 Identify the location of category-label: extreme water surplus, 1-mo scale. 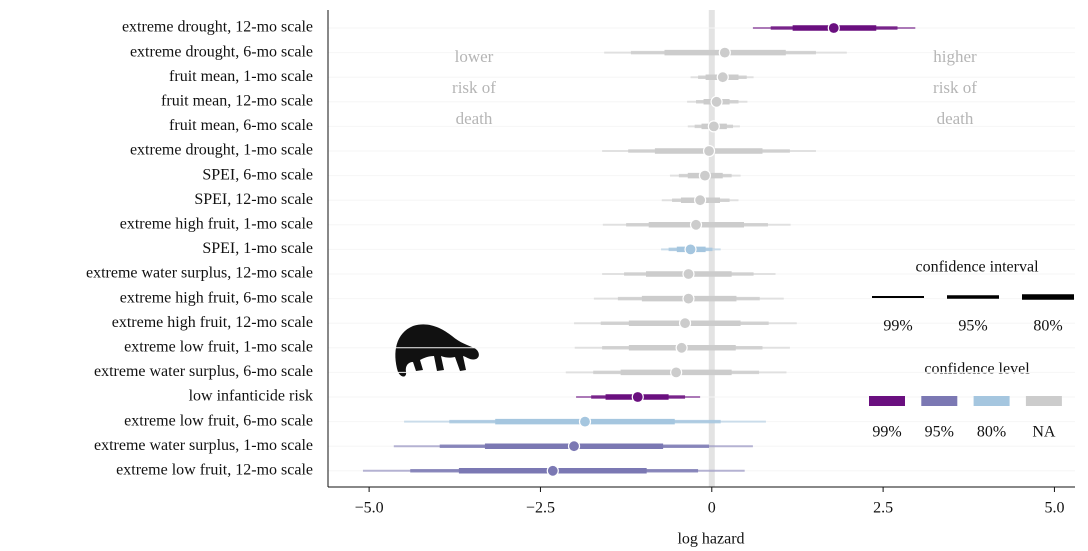
(203, 445).